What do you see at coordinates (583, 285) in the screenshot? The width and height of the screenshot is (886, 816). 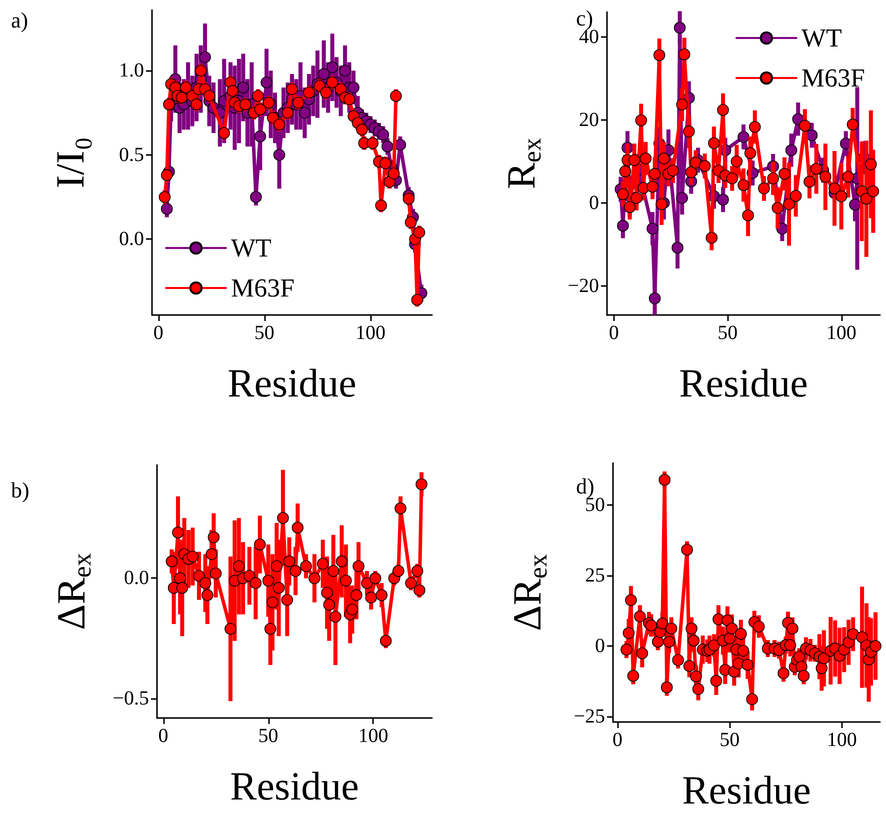 I see `y-tick-label: −20` at bounding box center [583, 285].